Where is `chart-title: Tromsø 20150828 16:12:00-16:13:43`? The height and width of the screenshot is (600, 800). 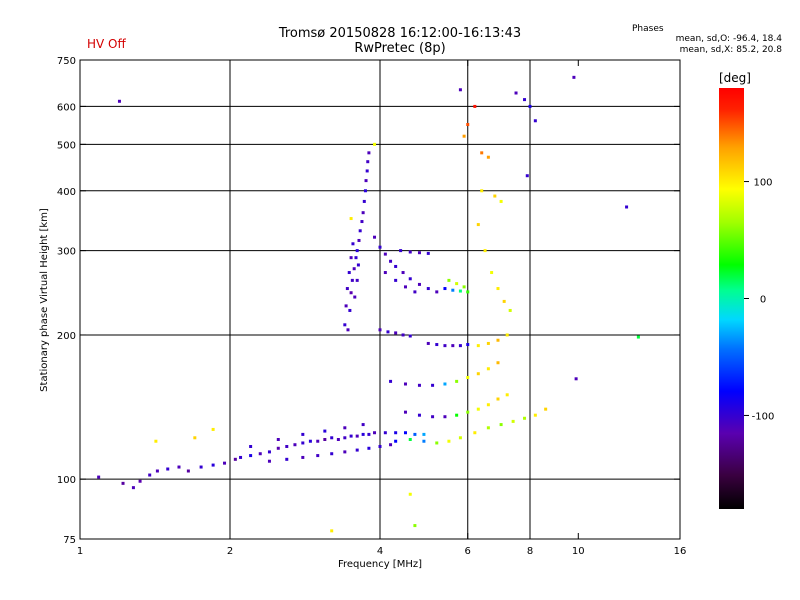 chart-title: Tromsø 20150828 16:12:00-16:13:43 is located at coordinates (400, 33).